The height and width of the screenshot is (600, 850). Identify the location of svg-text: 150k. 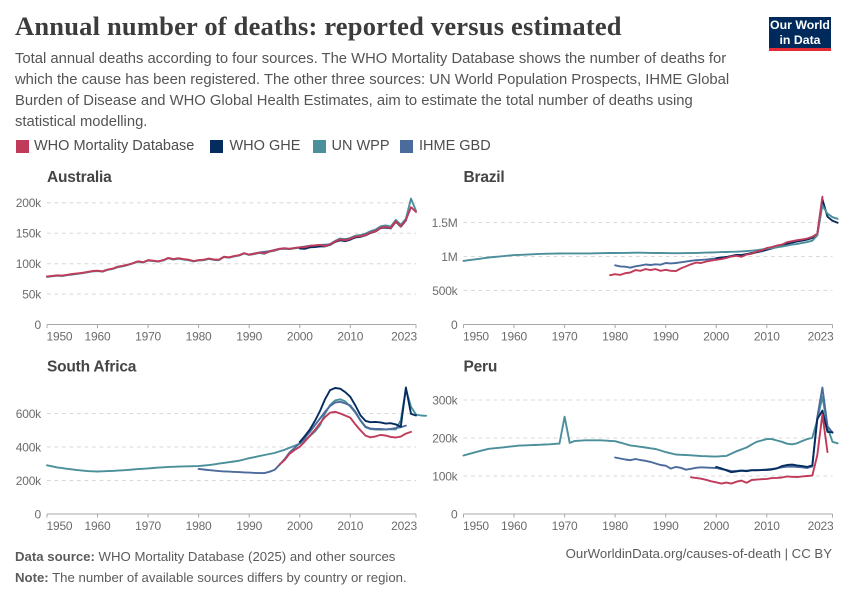
(29, 234).